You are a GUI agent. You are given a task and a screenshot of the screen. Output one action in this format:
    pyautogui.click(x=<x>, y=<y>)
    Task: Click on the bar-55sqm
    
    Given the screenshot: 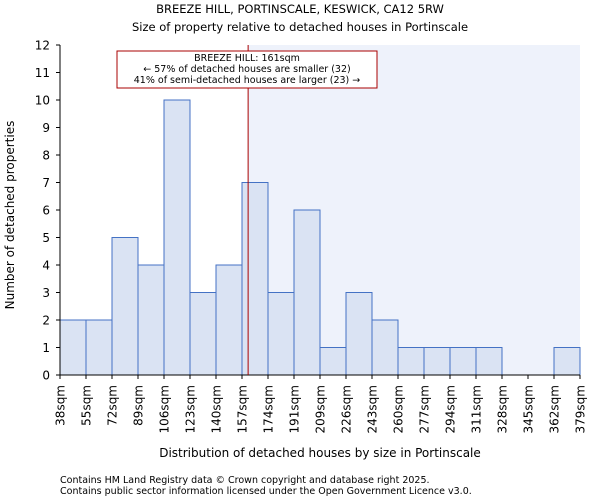 What is the action you would take?
    pyautogui.click(x=99, y=347)
    